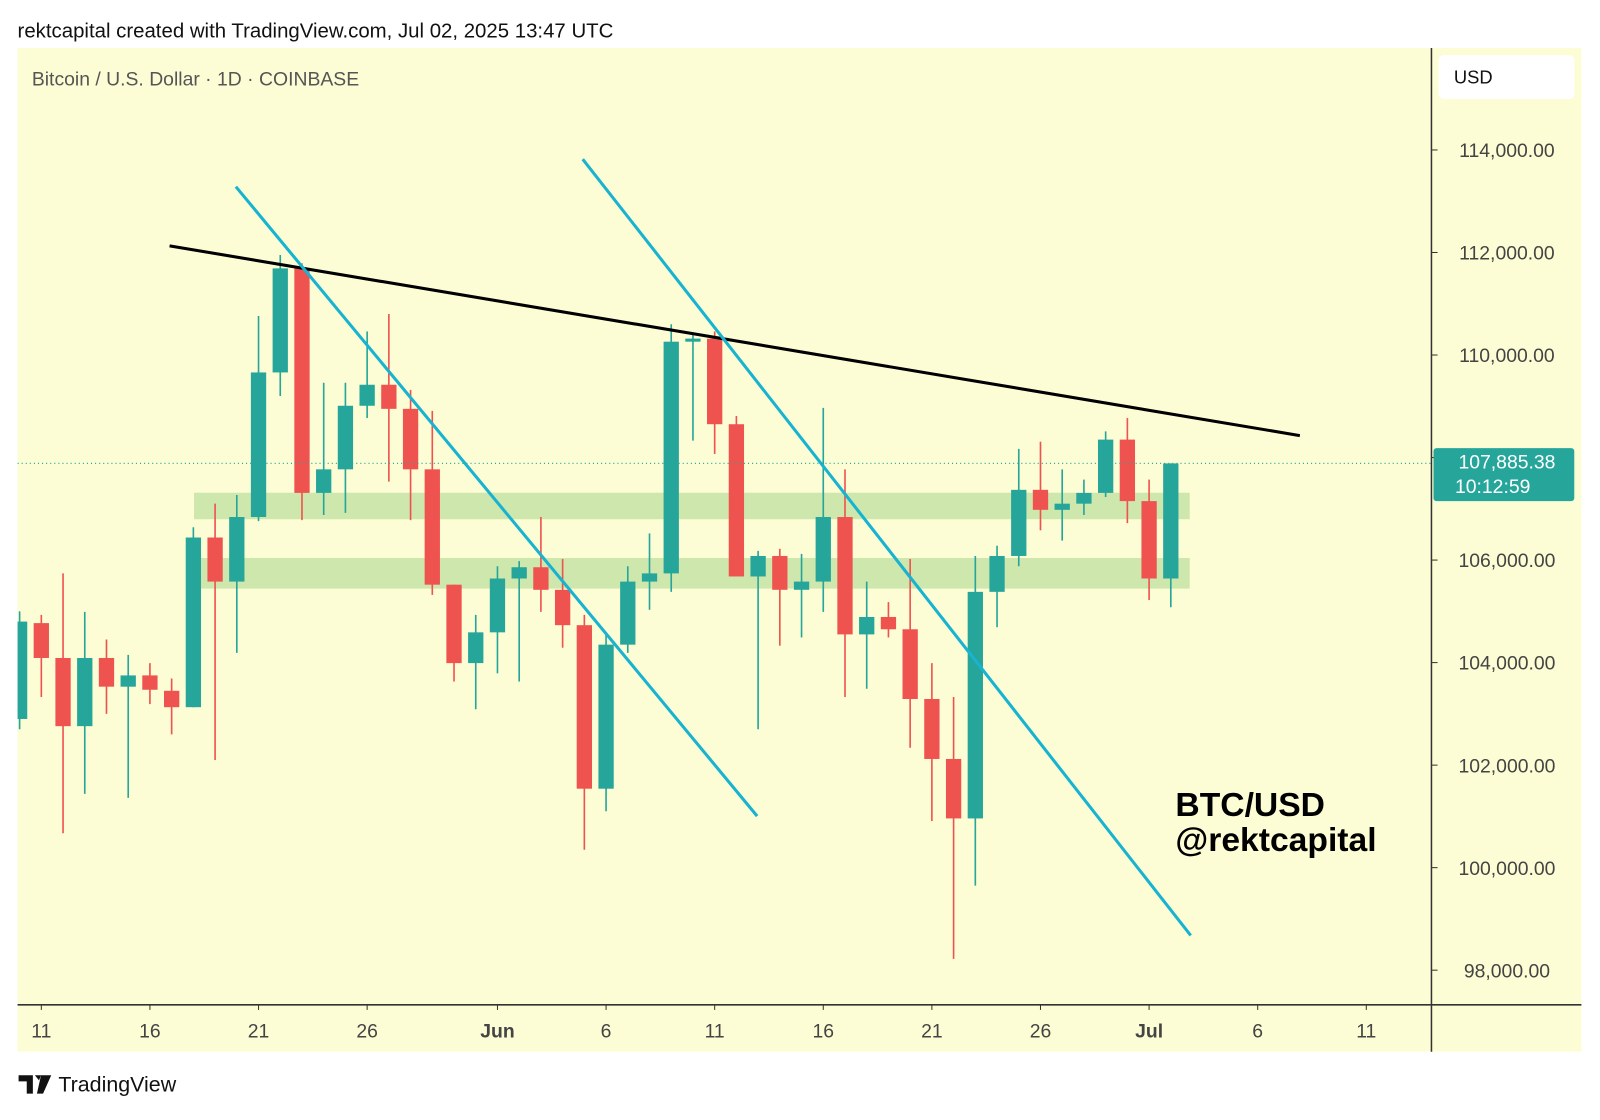 This screenshot has width=1600, height=1120. Describe the element at coordinates (1506, 463) in the screenshot. I see `last-price-label: 107,885.38` at that location.